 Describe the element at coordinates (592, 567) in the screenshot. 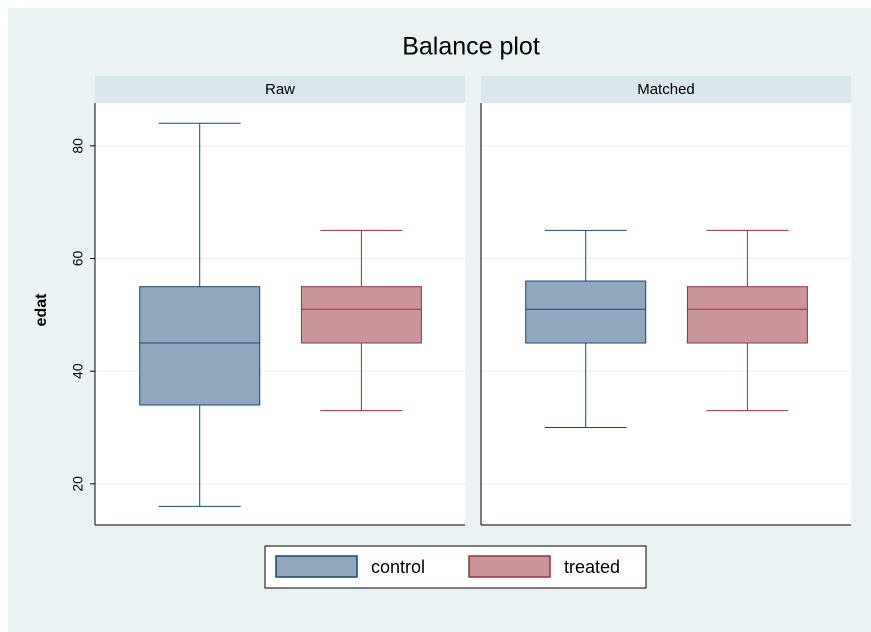

I see `legend-label: treated` at that location.